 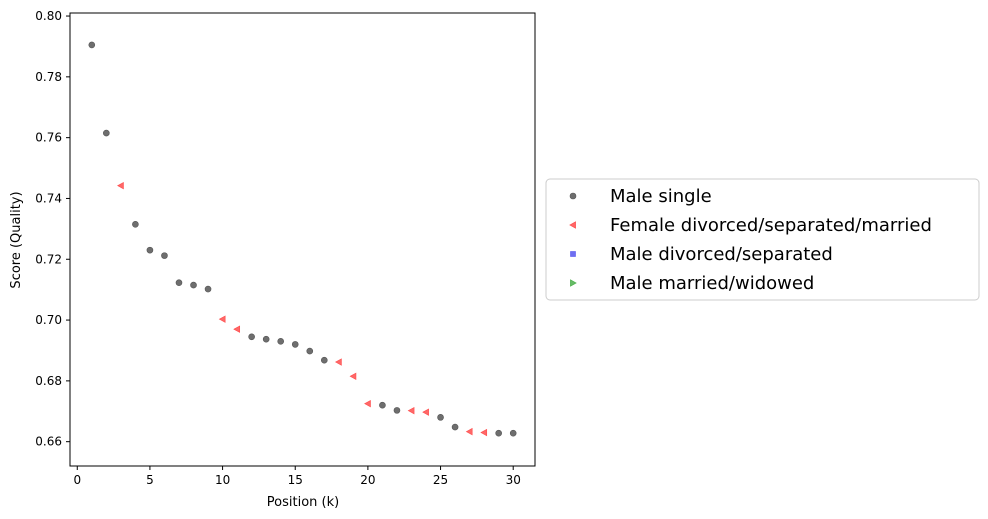 I want to click on x-tick-label: 0, so click(x=77, y=480).